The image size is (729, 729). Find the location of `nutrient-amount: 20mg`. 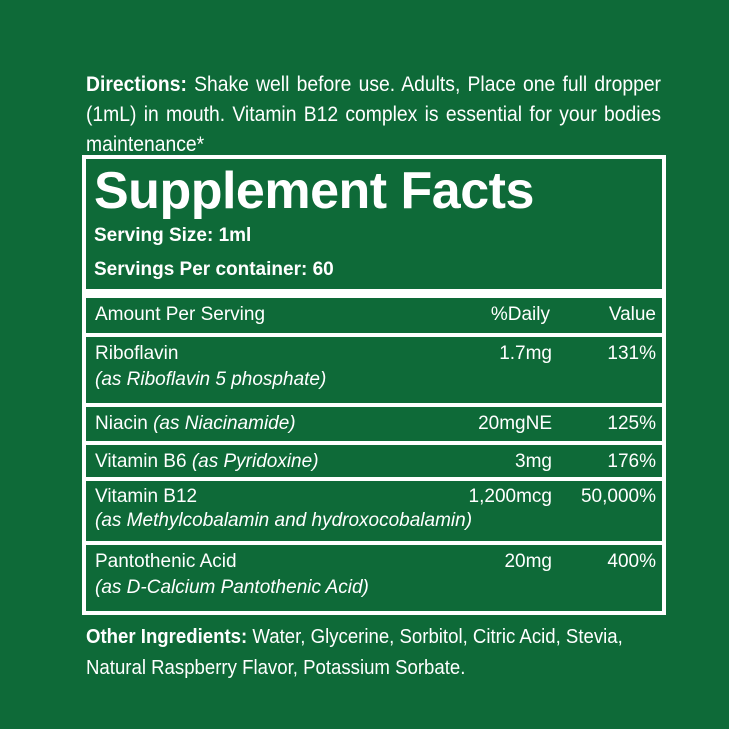

nutrient-amount: 20mg is located at coordinates (528, 561).